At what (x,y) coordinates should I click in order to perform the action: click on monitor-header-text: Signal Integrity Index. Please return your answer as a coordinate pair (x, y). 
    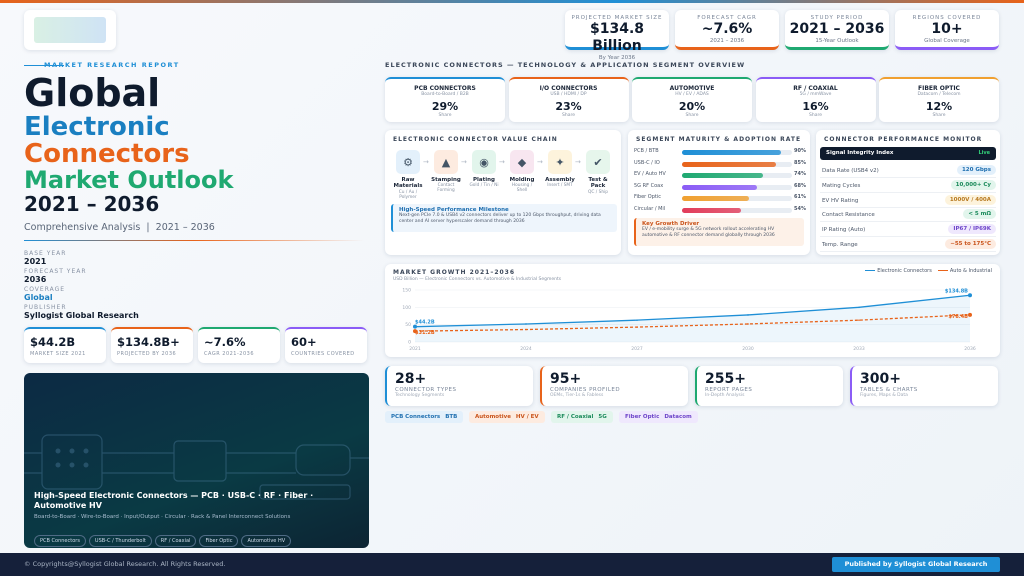
    Looking at the image, I should click on (860, 153).